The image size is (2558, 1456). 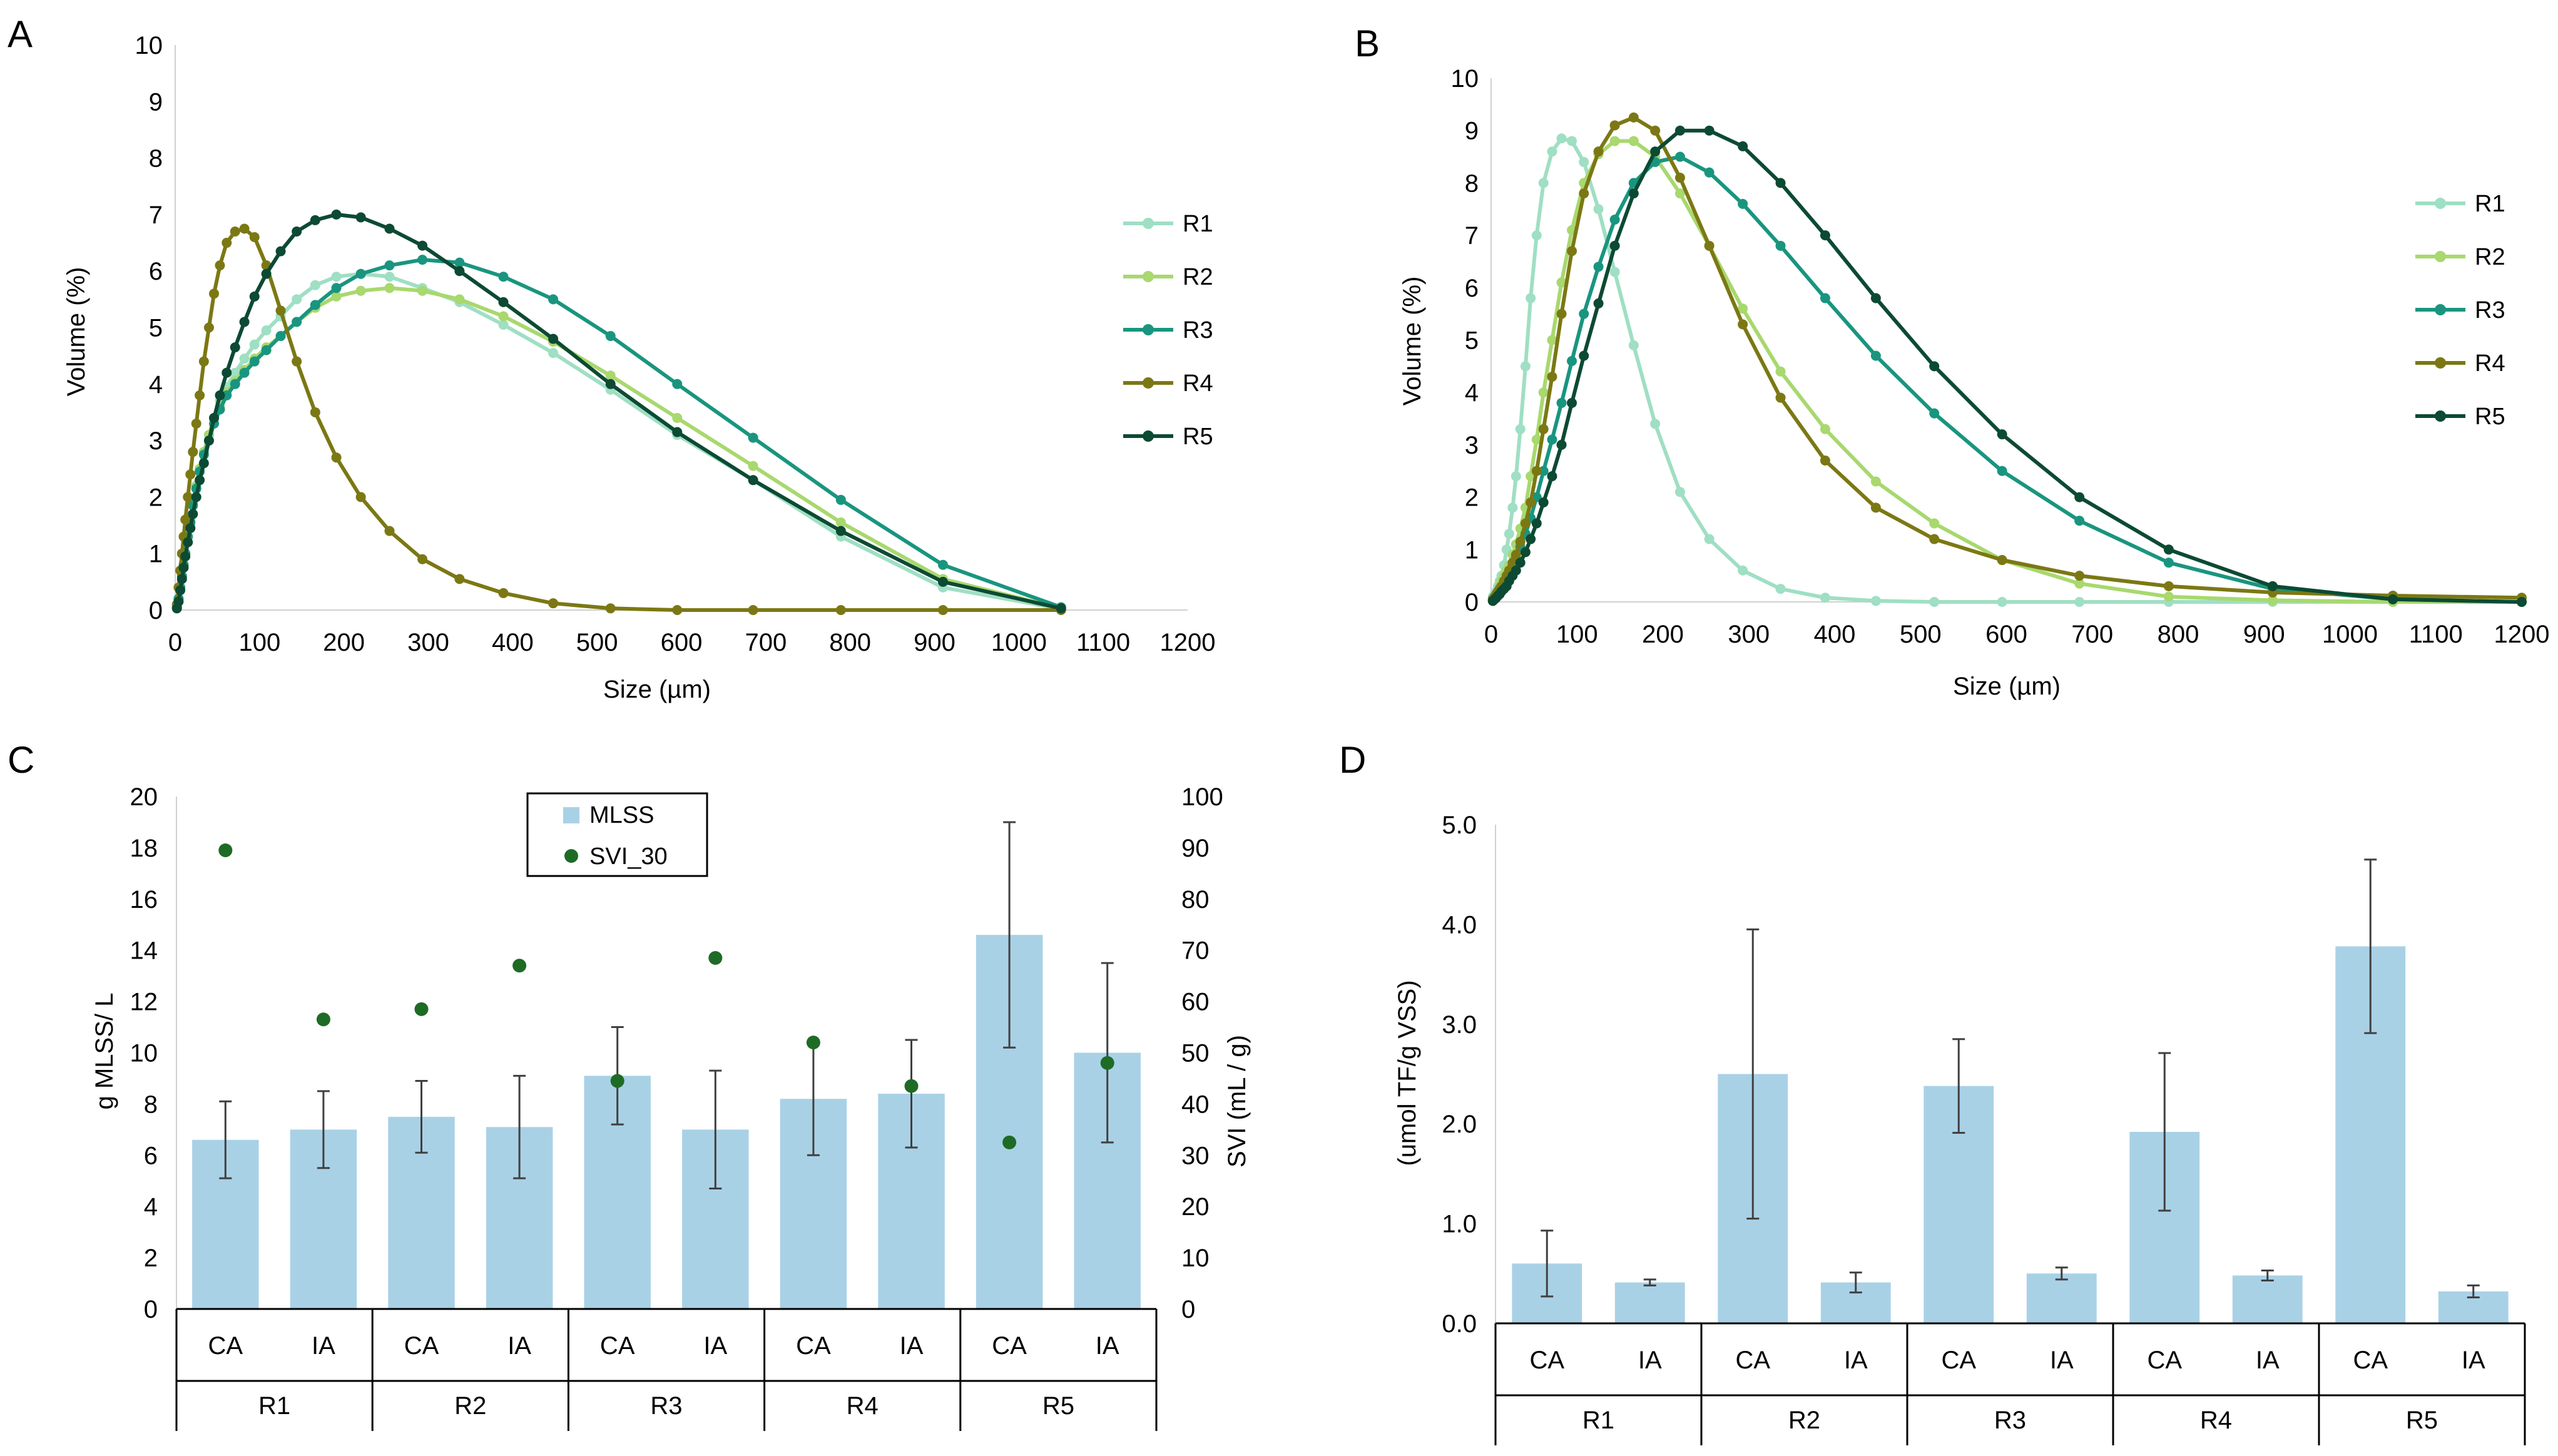 I want to click on panel-c-ytick-right: 50, so click(x=1195, y=1053).